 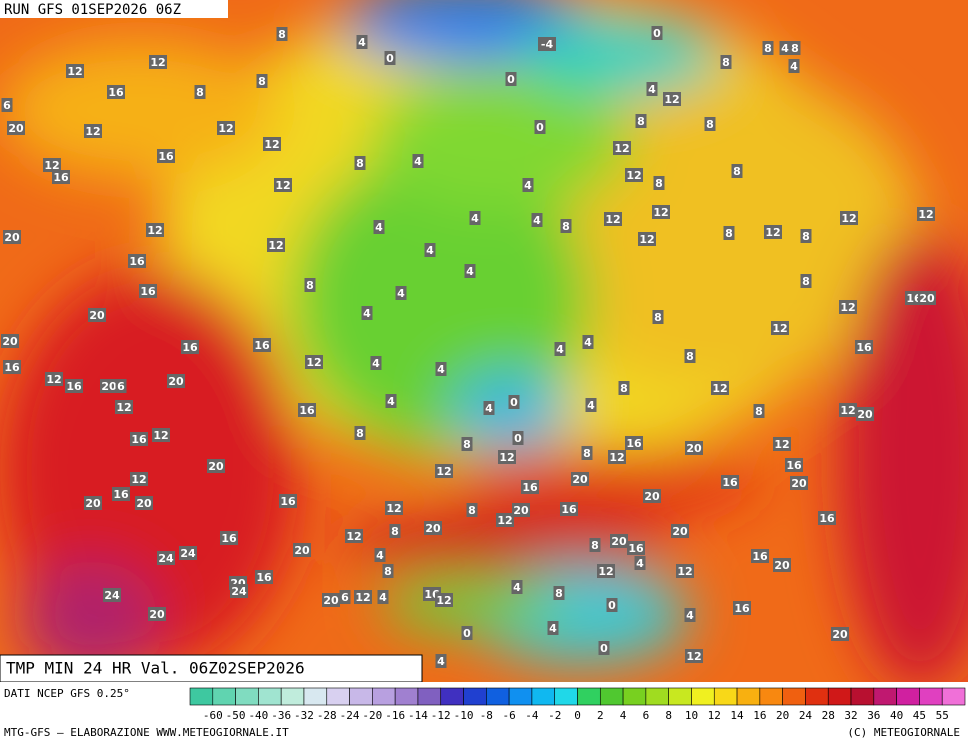 I want to click on value-label: -4, so click(x=547, y=44).